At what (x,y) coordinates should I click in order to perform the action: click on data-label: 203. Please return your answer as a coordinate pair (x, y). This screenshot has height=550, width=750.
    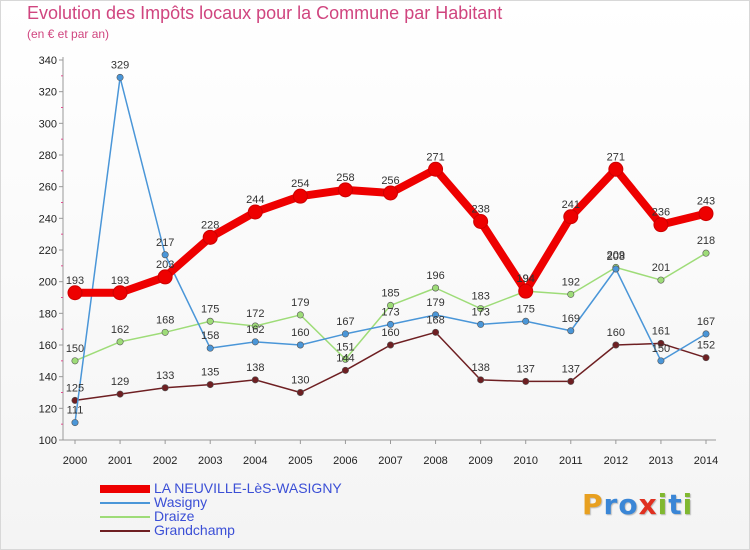
    Looking at the image, I should click on (165, 265).